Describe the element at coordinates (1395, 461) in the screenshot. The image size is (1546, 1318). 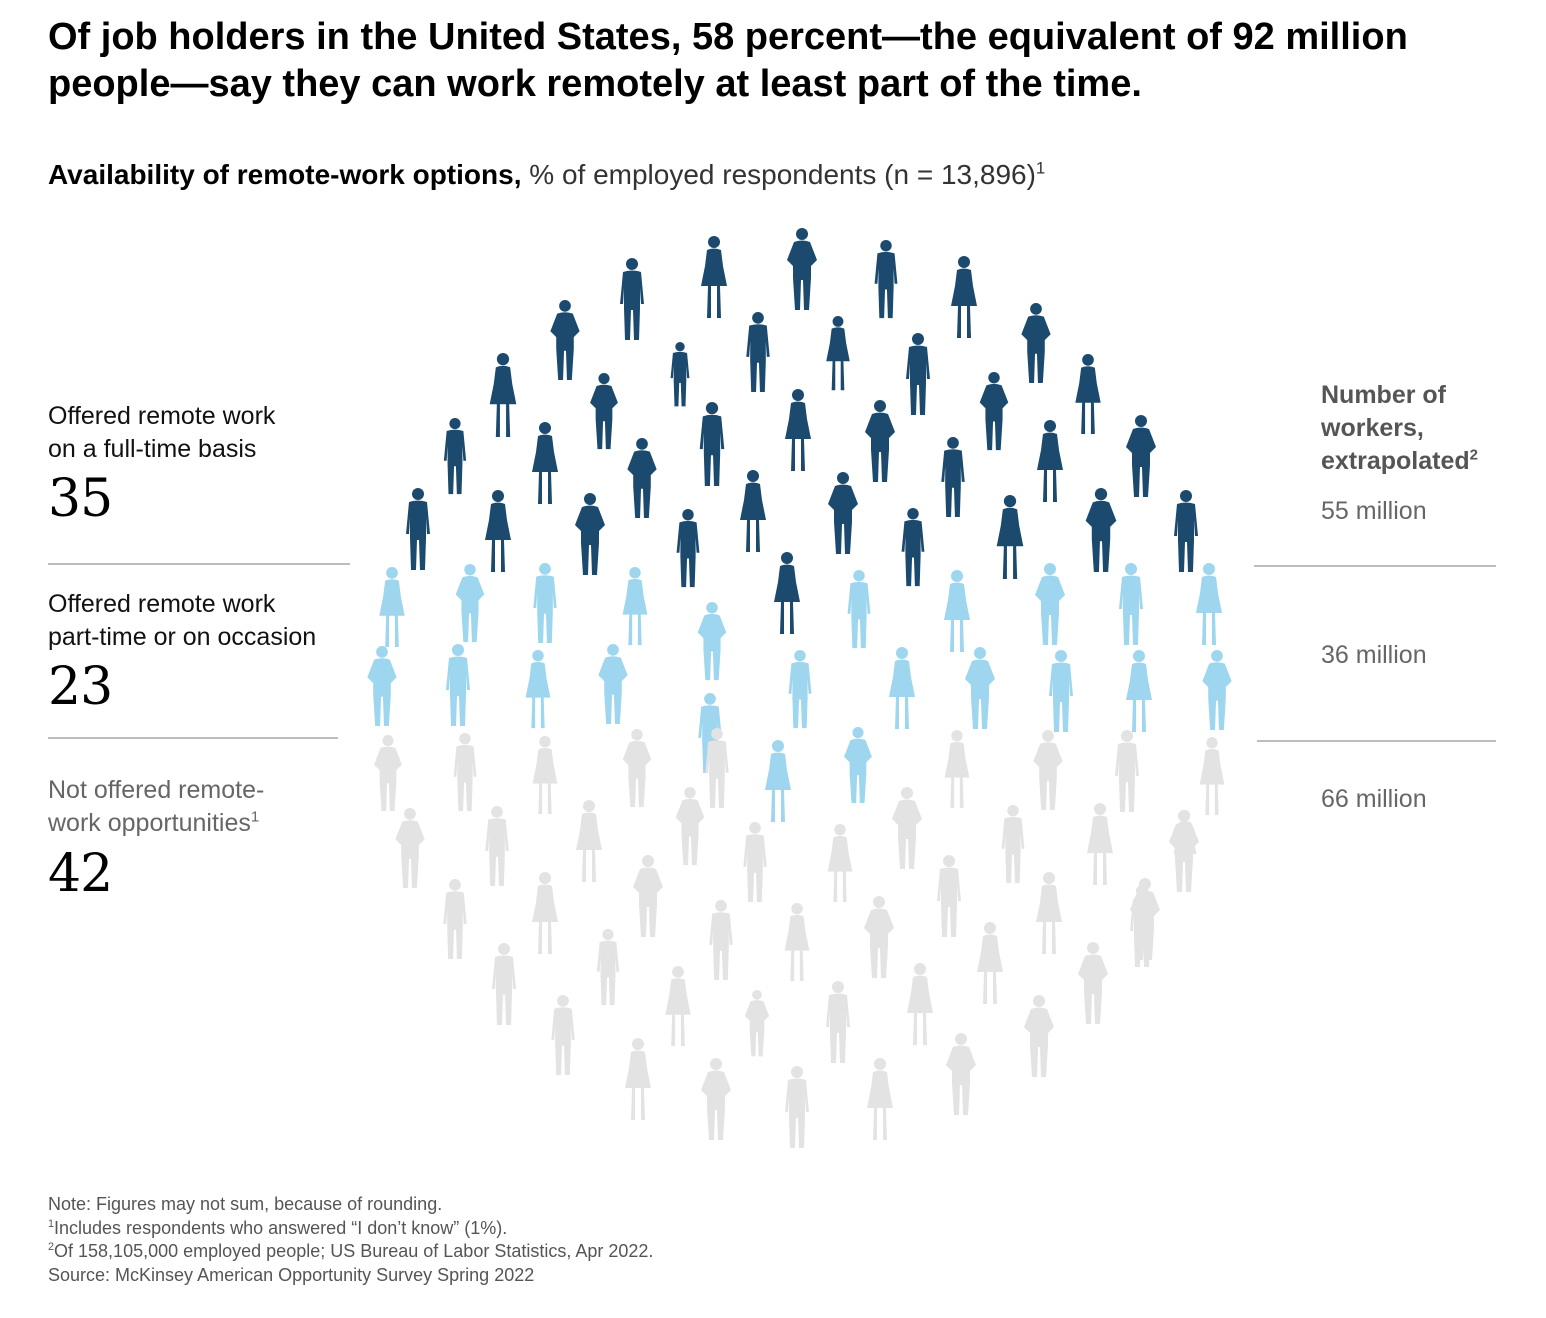
I see `workers-header-line: extrapolated` at that location.